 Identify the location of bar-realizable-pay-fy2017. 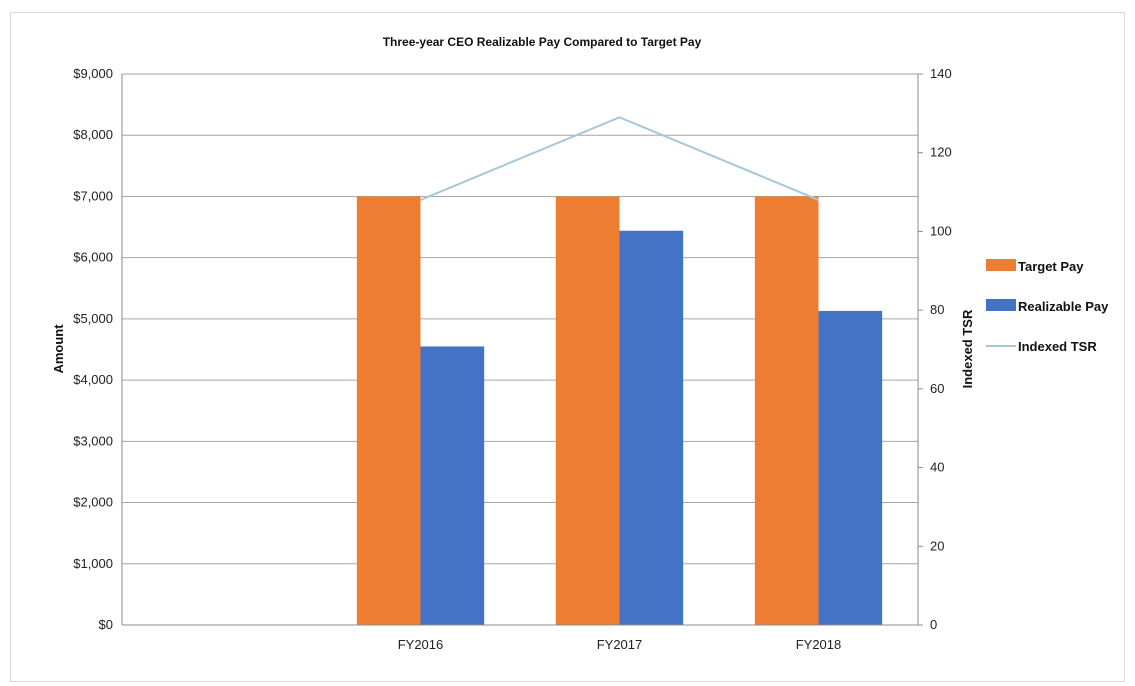
(651, 427).